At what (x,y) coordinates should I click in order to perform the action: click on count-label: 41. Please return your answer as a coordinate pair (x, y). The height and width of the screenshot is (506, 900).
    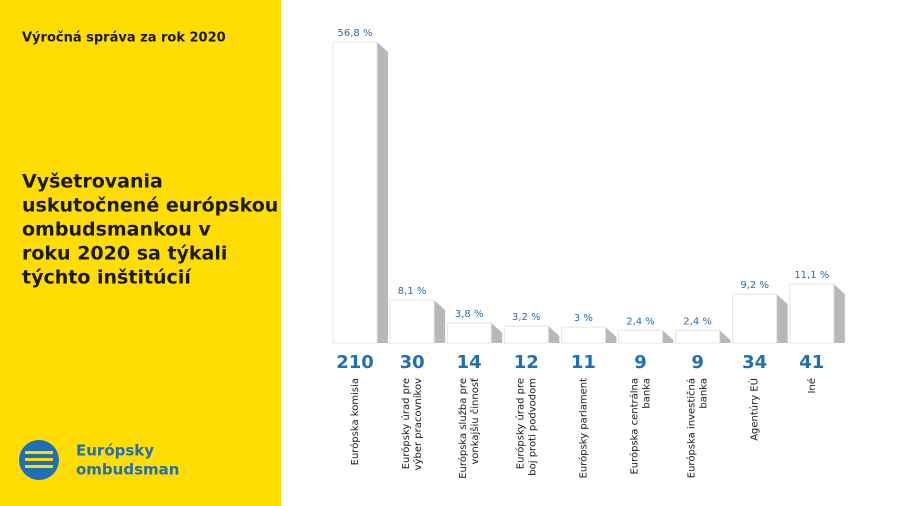
    Looking at the image, I should click on (811, 362).